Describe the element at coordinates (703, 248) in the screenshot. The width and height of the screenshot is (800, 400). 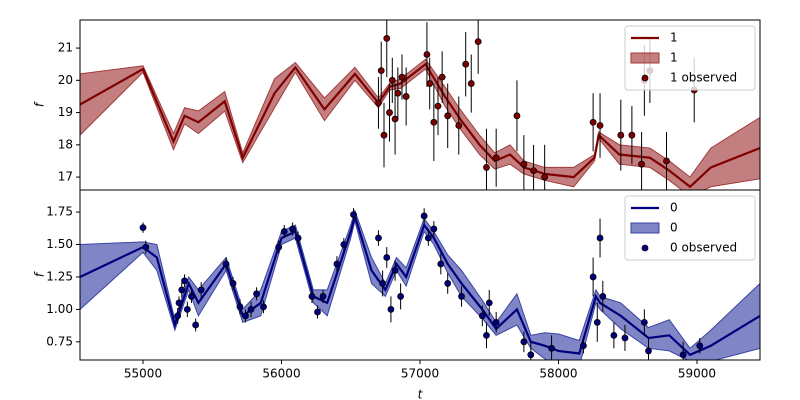
I see `legend-label: 0 observed` at that location.